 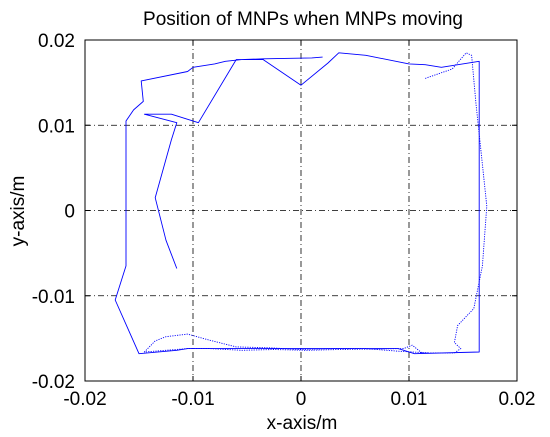 I want to click on y-tick-label: 0.01, so click(x=56, y=126).